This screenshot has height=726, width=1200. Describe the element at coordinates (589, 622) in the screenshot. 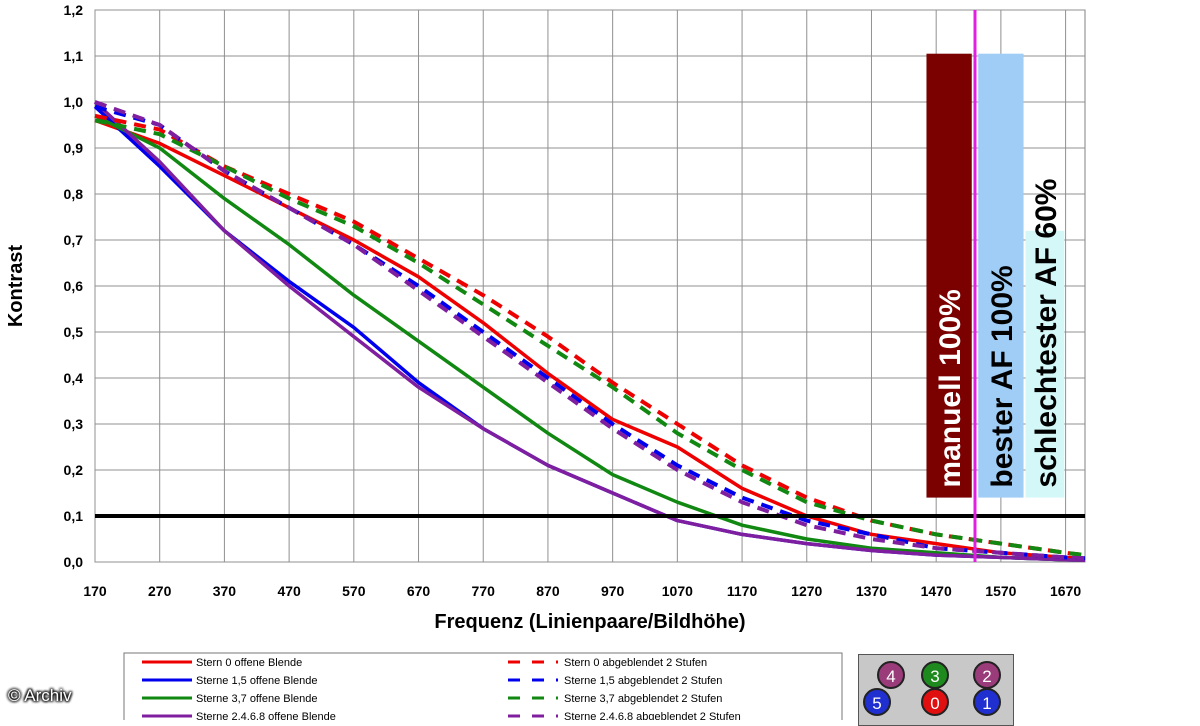

I see `x-axis-title: Frequenz (Linienpaare/Bildhöhe)` at that location.